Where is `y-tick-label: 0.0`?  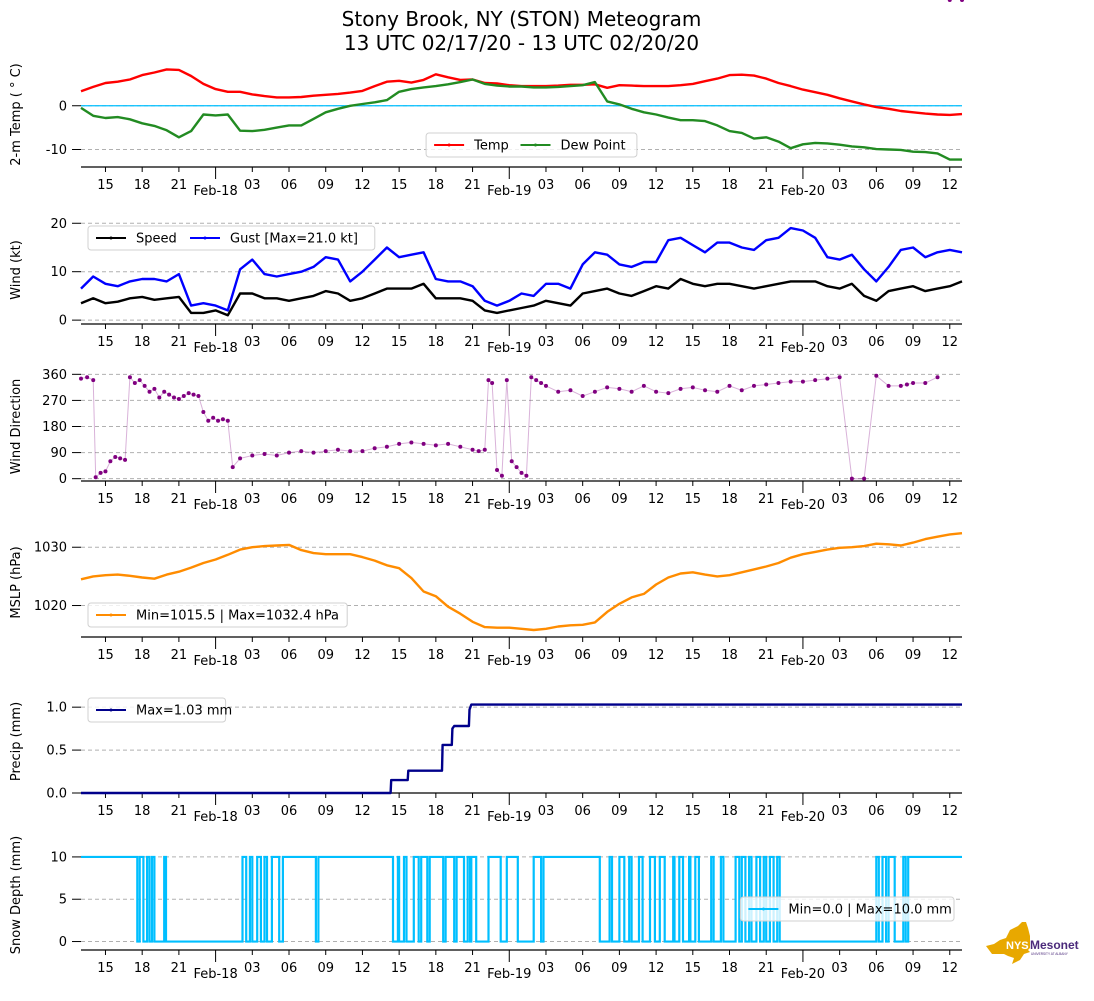 y-tick-label: 0.0 is located at coordinates (56, 794).